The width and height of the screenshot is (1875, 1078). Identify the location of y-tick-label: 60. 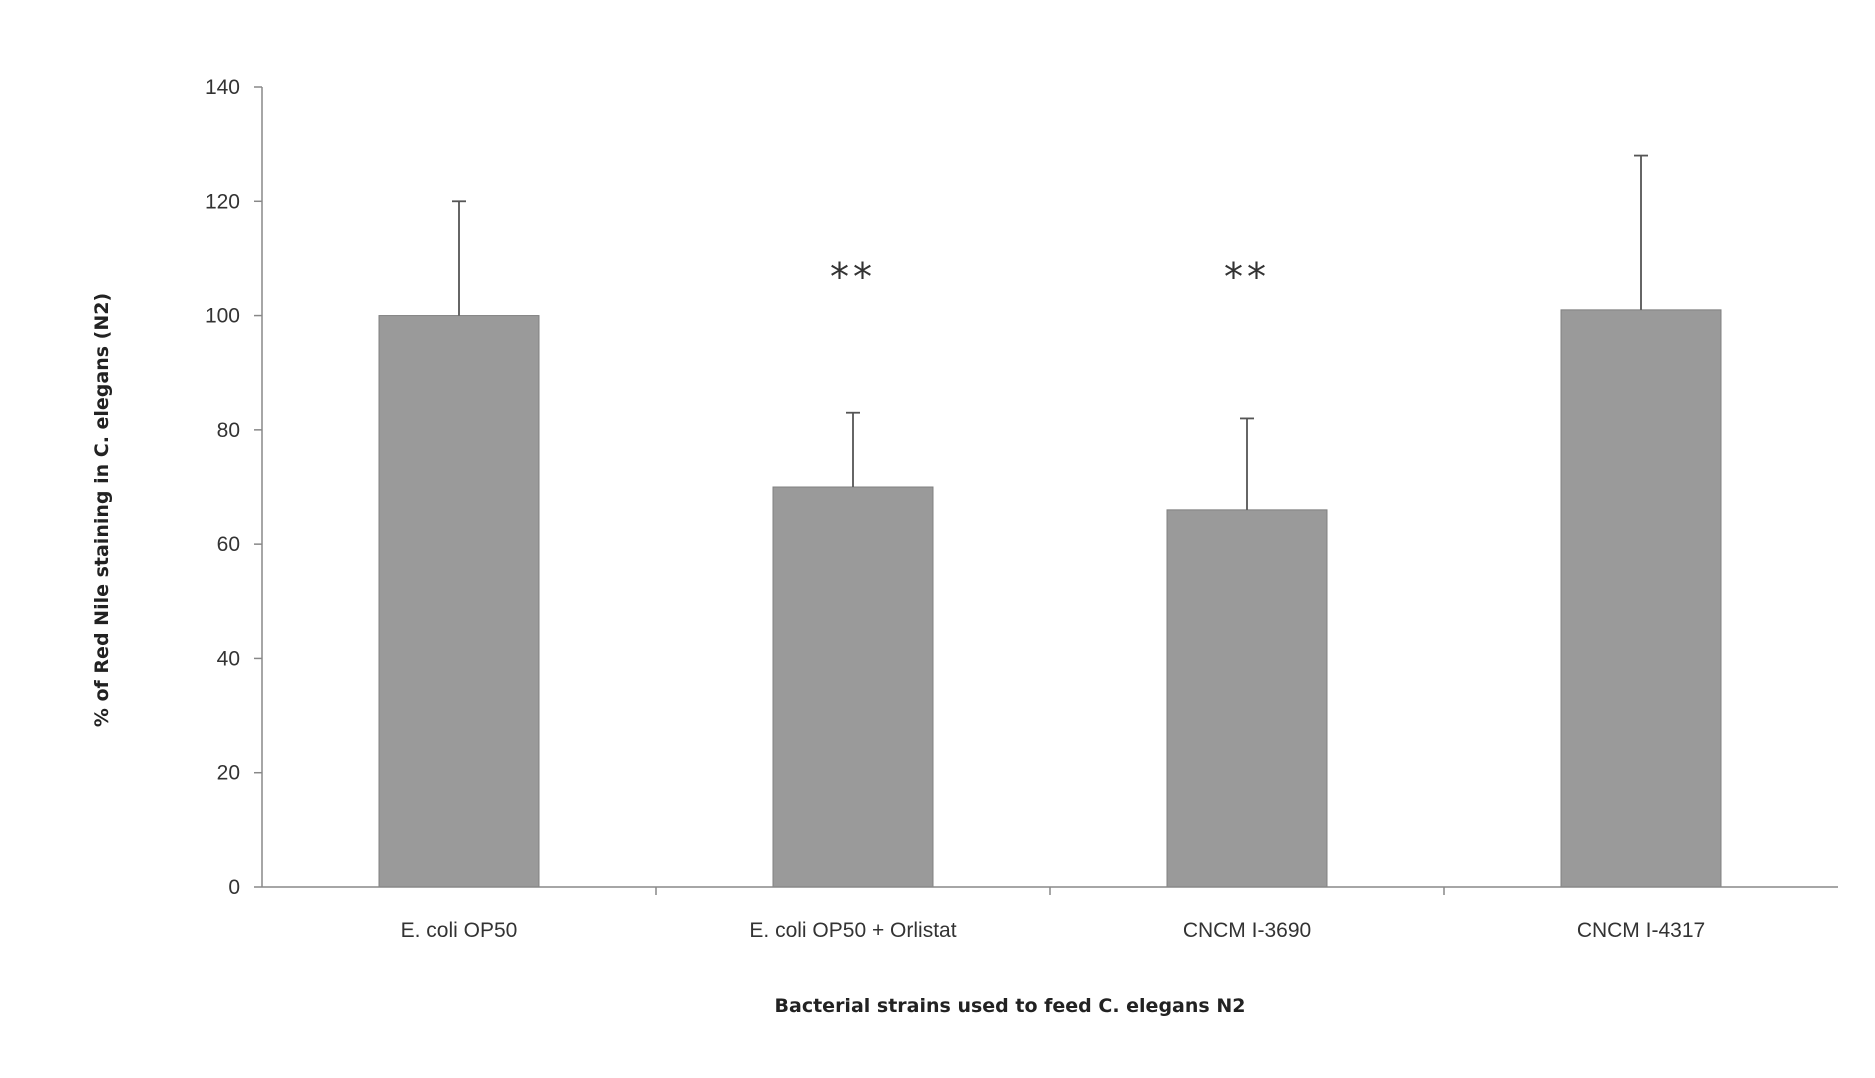
(228, 544).